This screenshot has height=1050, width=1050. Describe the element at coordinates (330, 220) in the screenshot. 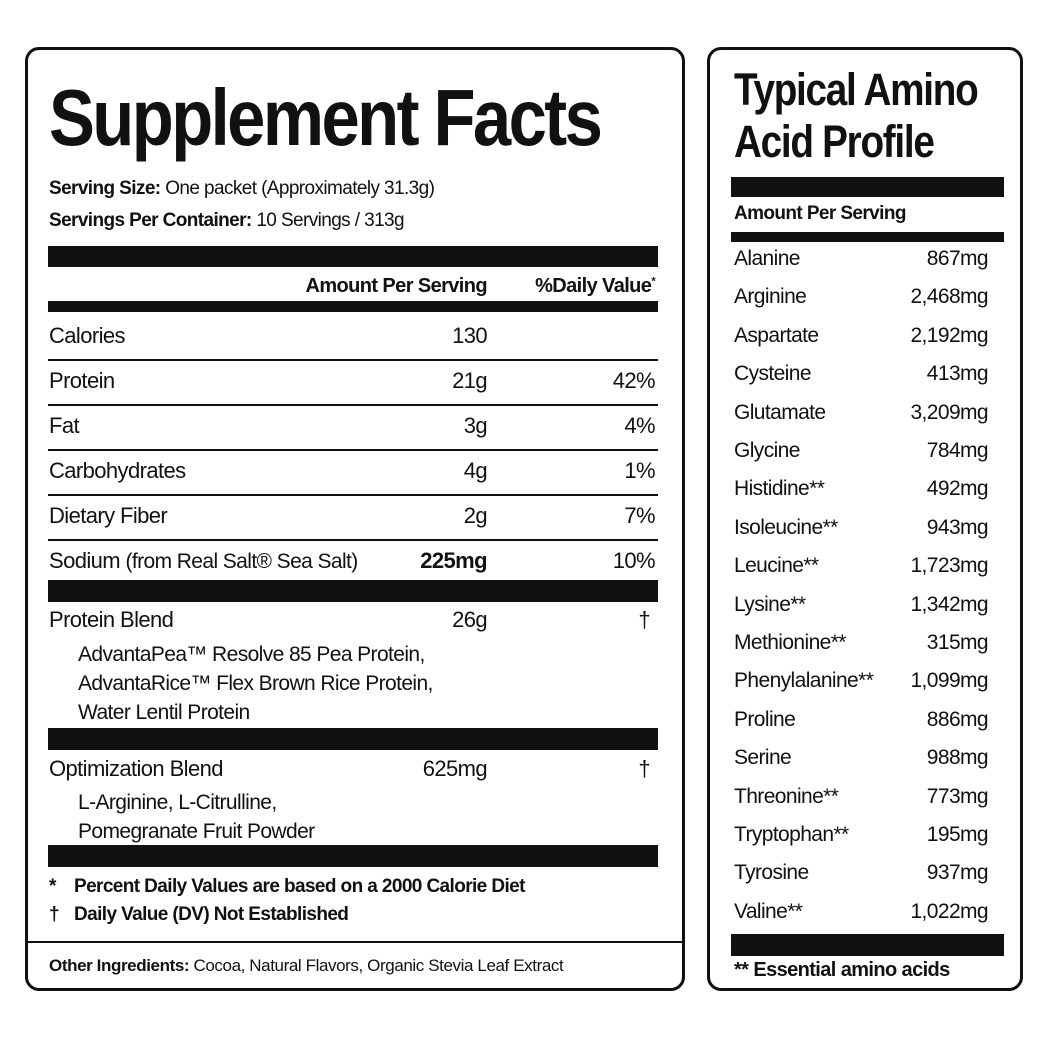

I see `servings-value: 10 Servings / 313g` at that location.